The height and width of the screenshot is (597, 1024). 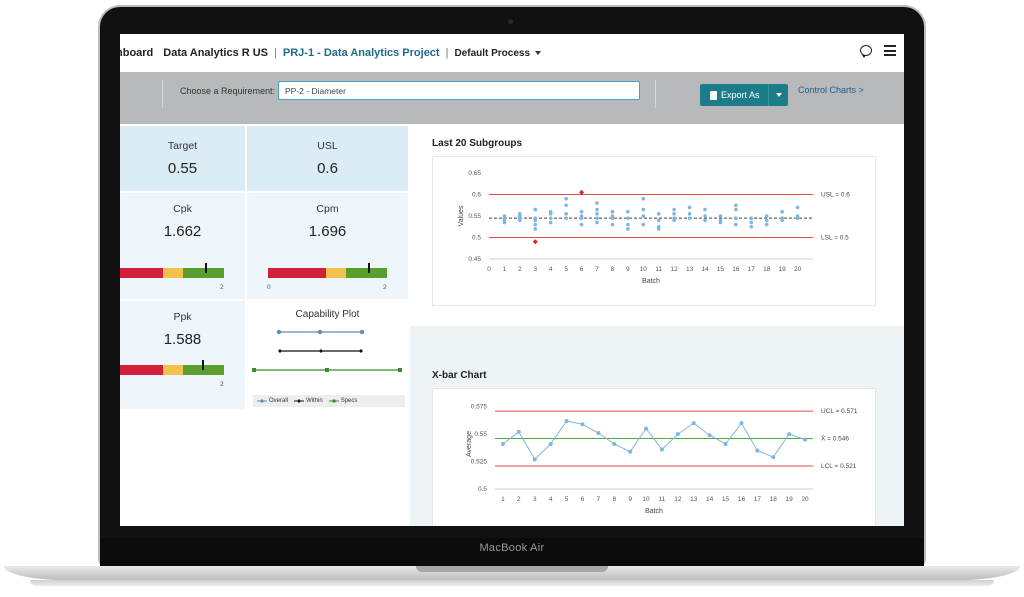 What do you see at coordinates (137, 53) in the screenshot?
I see `breadcrumb-dashboard: nboard` at bounding box center [137, 53].